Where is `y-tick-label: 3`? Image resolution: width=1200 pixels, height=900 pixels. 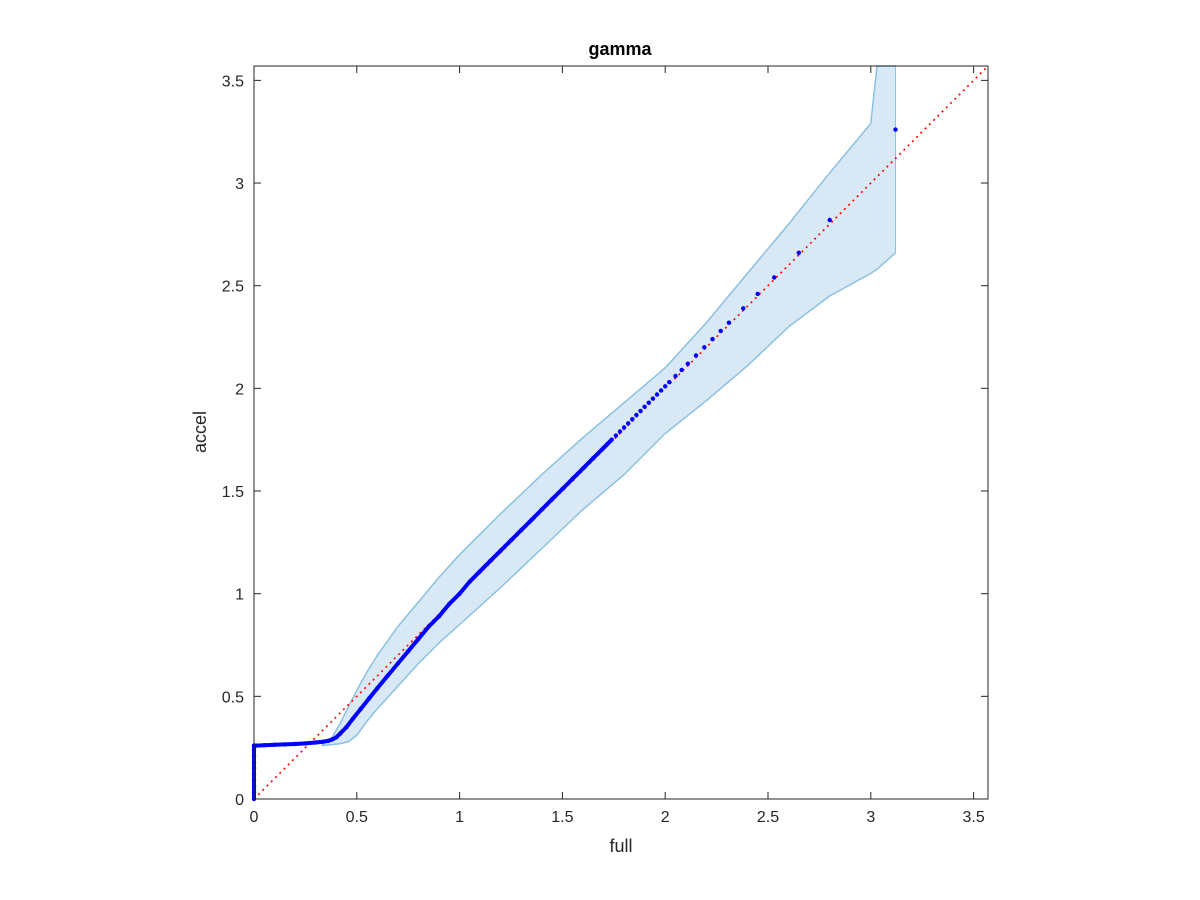
y-tick-label: 3 is located at coordinates (239, 184).